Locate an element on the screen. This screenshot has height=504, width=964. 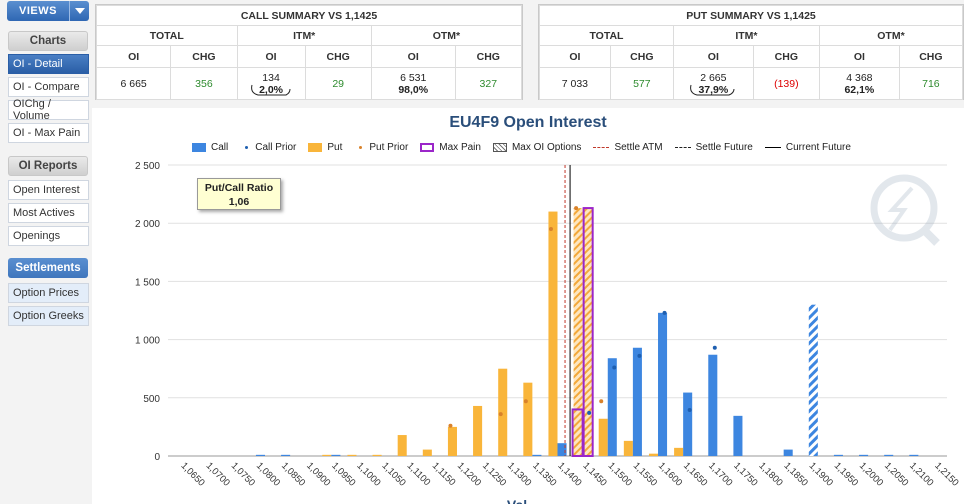
legend-settle-future: Settle Future is located at coordinates (713, 147).